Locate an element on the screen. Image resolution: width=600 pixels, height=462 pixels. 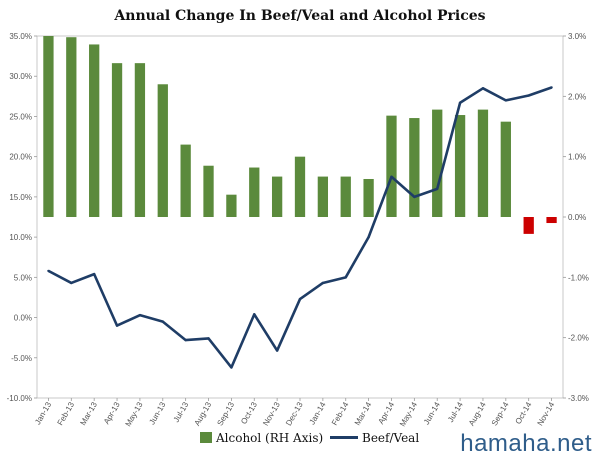
watermark: hamaha.net is located at coordinates (526, 443).